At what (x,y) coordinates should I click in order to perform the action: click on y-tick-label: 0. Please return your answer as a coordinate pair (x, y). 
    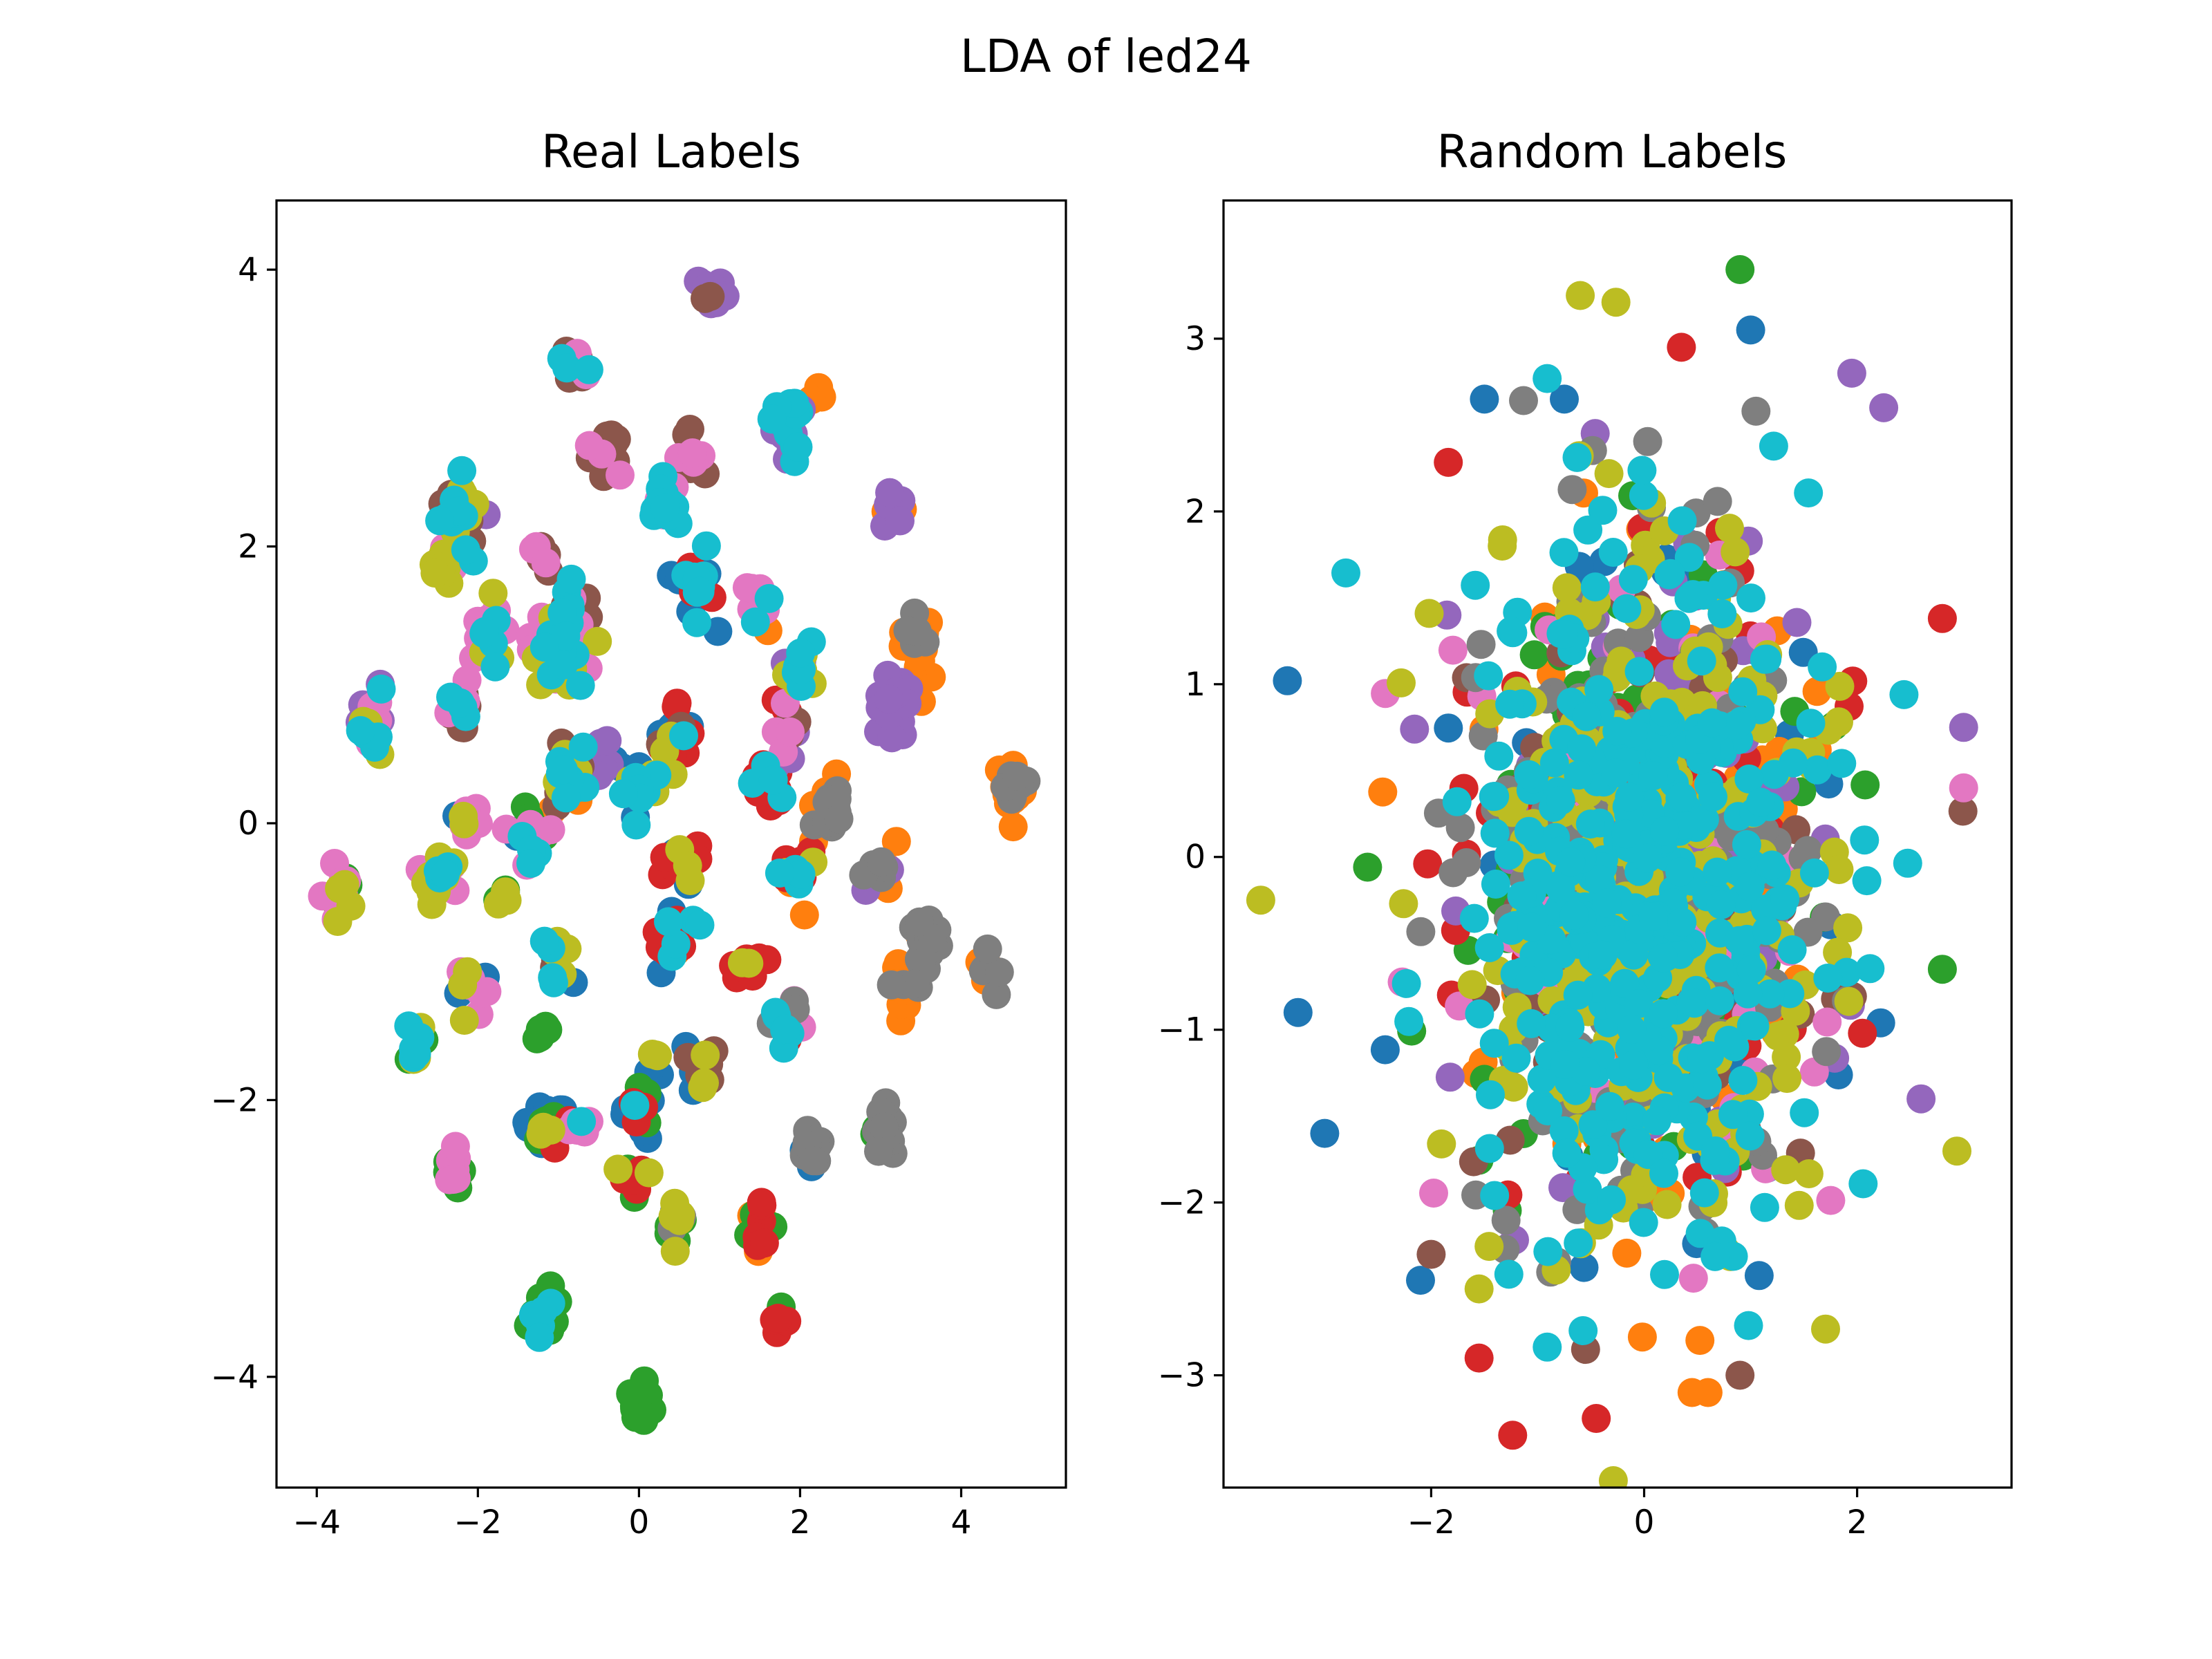
    Looking at the image, I should click on (249, 824).